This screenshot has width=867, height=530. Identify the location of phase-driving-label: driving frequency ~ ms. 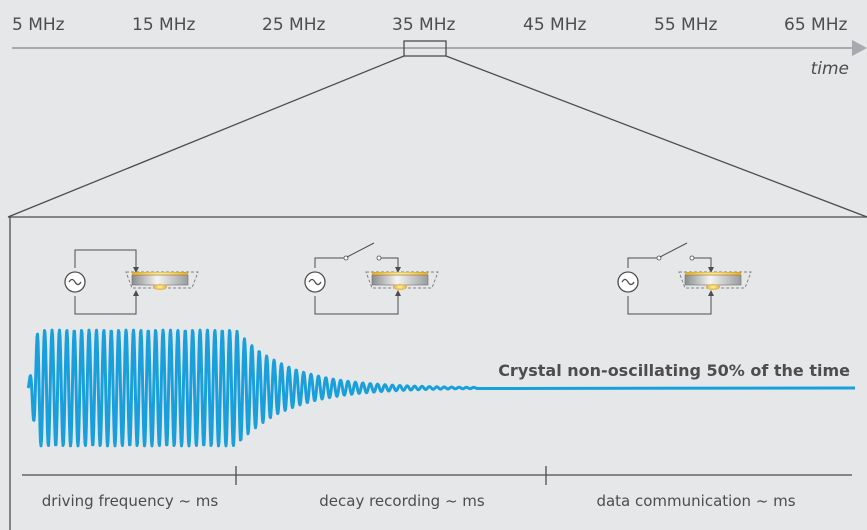
(130, 501).